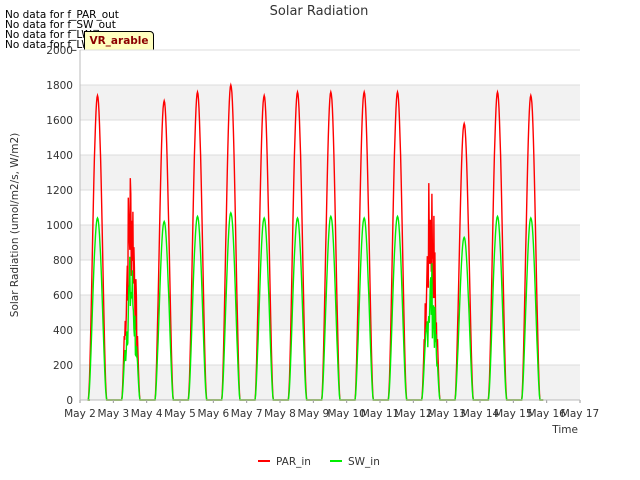 The height and width of the screenshot is (480, 640). What do you see at coordinates (59, 226) in the screenshot?
I see `y-tick-label: 1000` at bounding box center [59, 226].